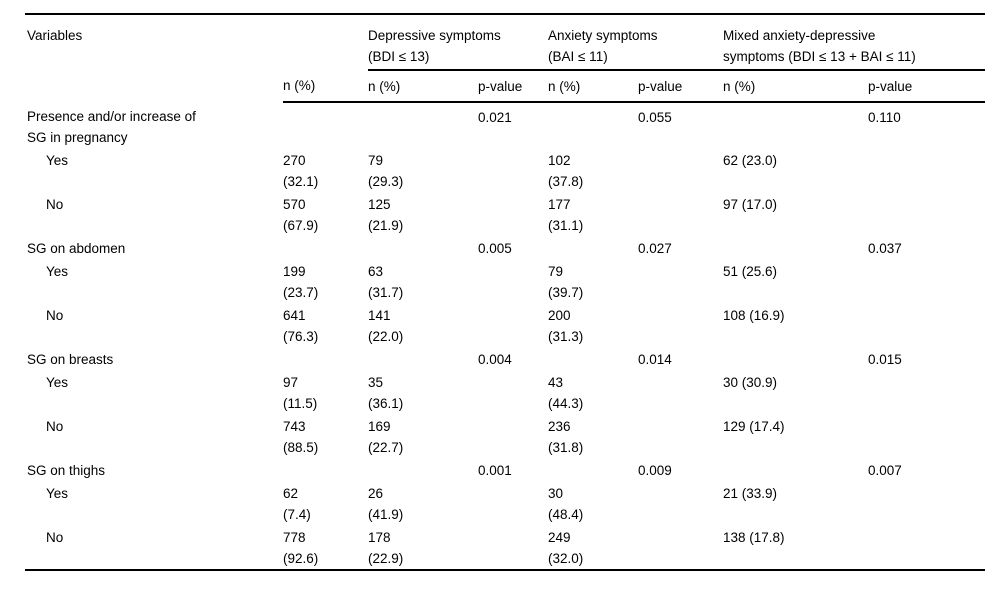 The width and height of the screenshot is (1000, 589). What do you see at coordinates (495, 248) in the screenshot?
I see `p-value-depressive: 0.005` at bounding box center [495, 248].